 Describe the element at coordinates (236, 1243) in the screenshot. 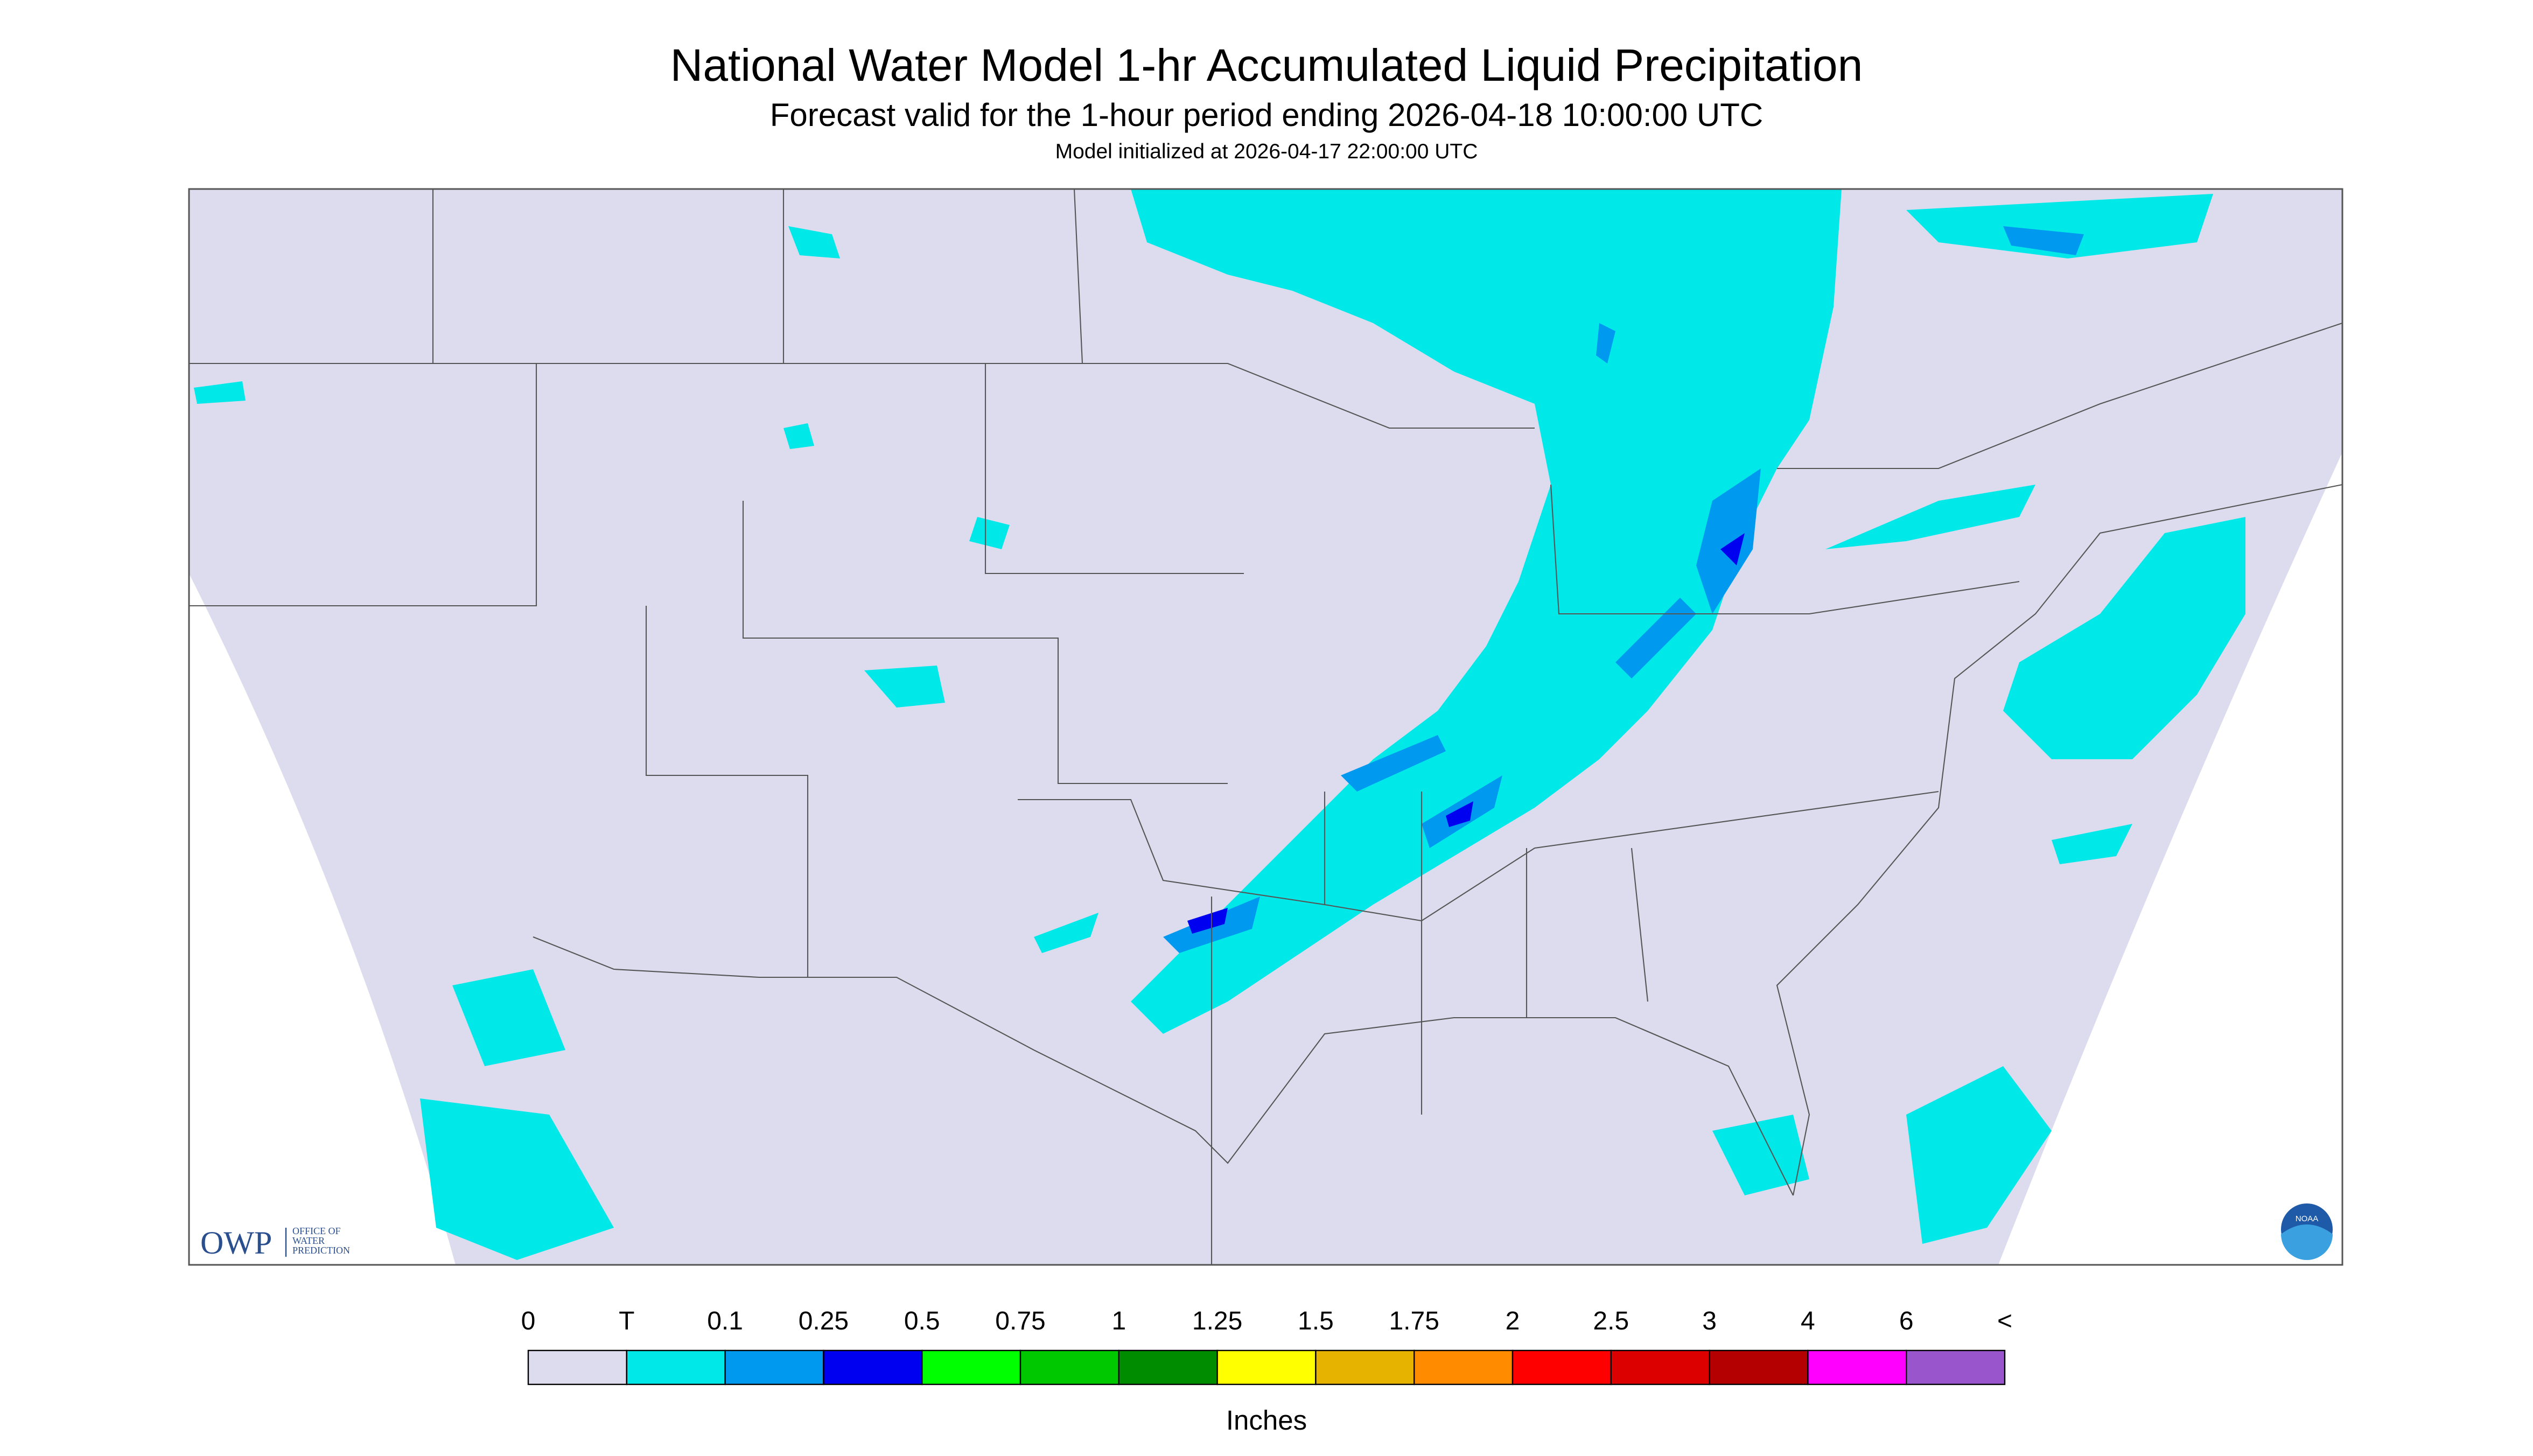

I see `logo-owp: OWP` at that location.